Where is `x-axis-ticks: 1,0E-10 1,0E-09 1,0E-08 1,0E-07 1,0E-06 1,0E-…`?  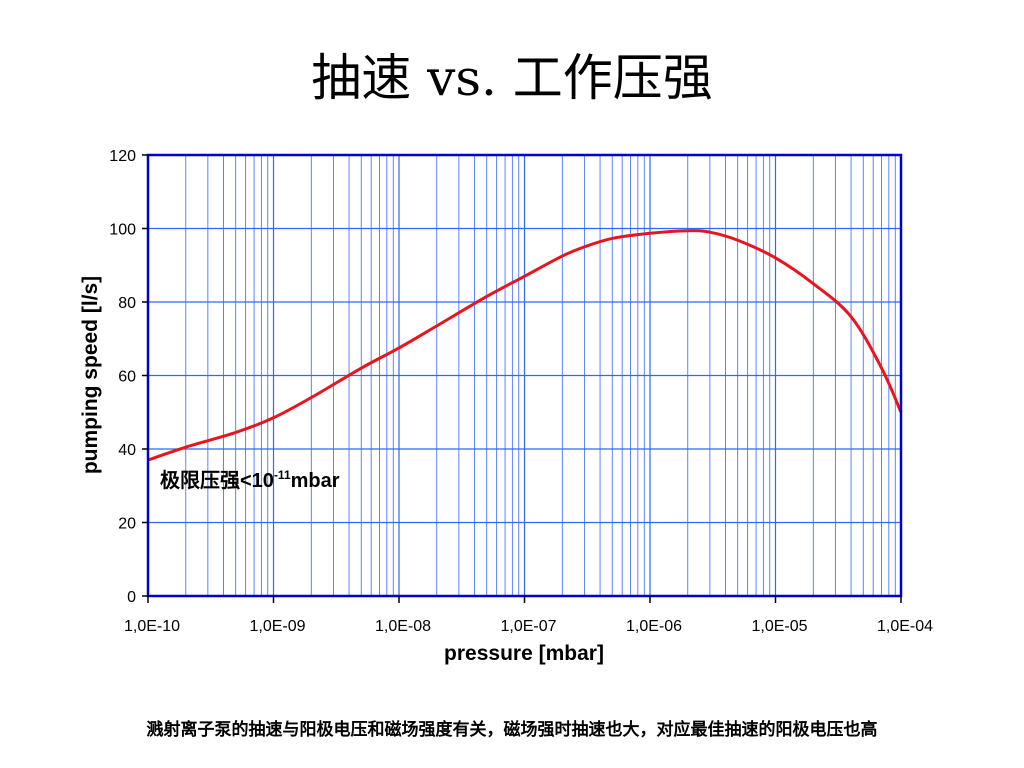
x-axis-ticks: 1,0E-10 1,0E-09 1,0E-08 1,0E-07 1,0E-06 1,0E-… is located at coordinates (528, 615).